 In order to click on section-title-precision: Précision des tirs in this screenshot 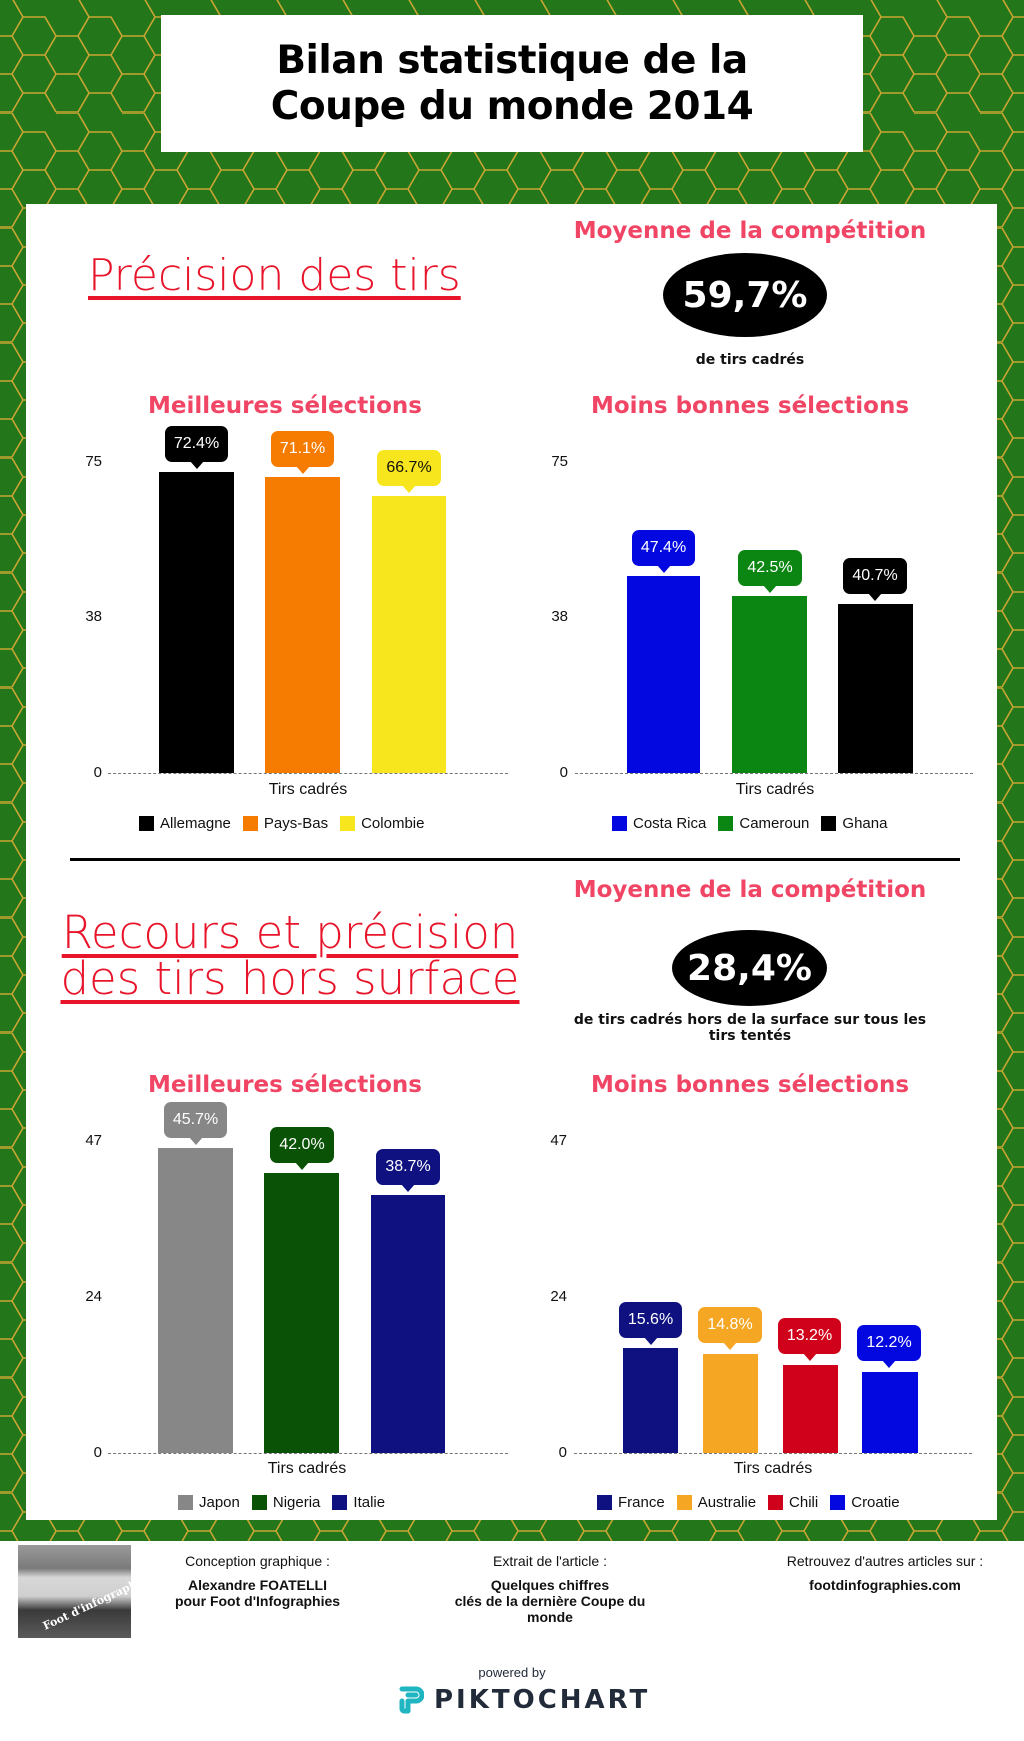, I will do `click(274, 275)`.